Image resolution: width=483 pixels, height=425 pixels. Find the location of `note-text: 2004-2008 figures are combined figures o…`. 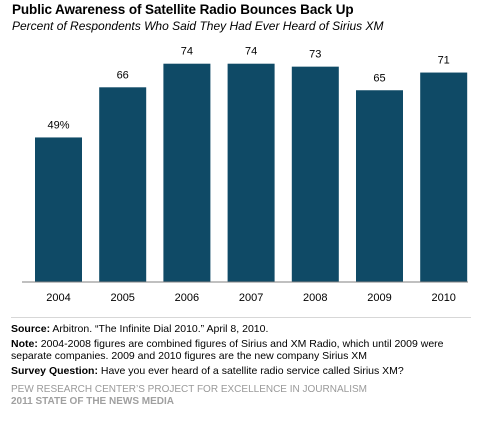

note-text: 2004-2008 figures are combined figures o… is located at coordinates (227, 350).